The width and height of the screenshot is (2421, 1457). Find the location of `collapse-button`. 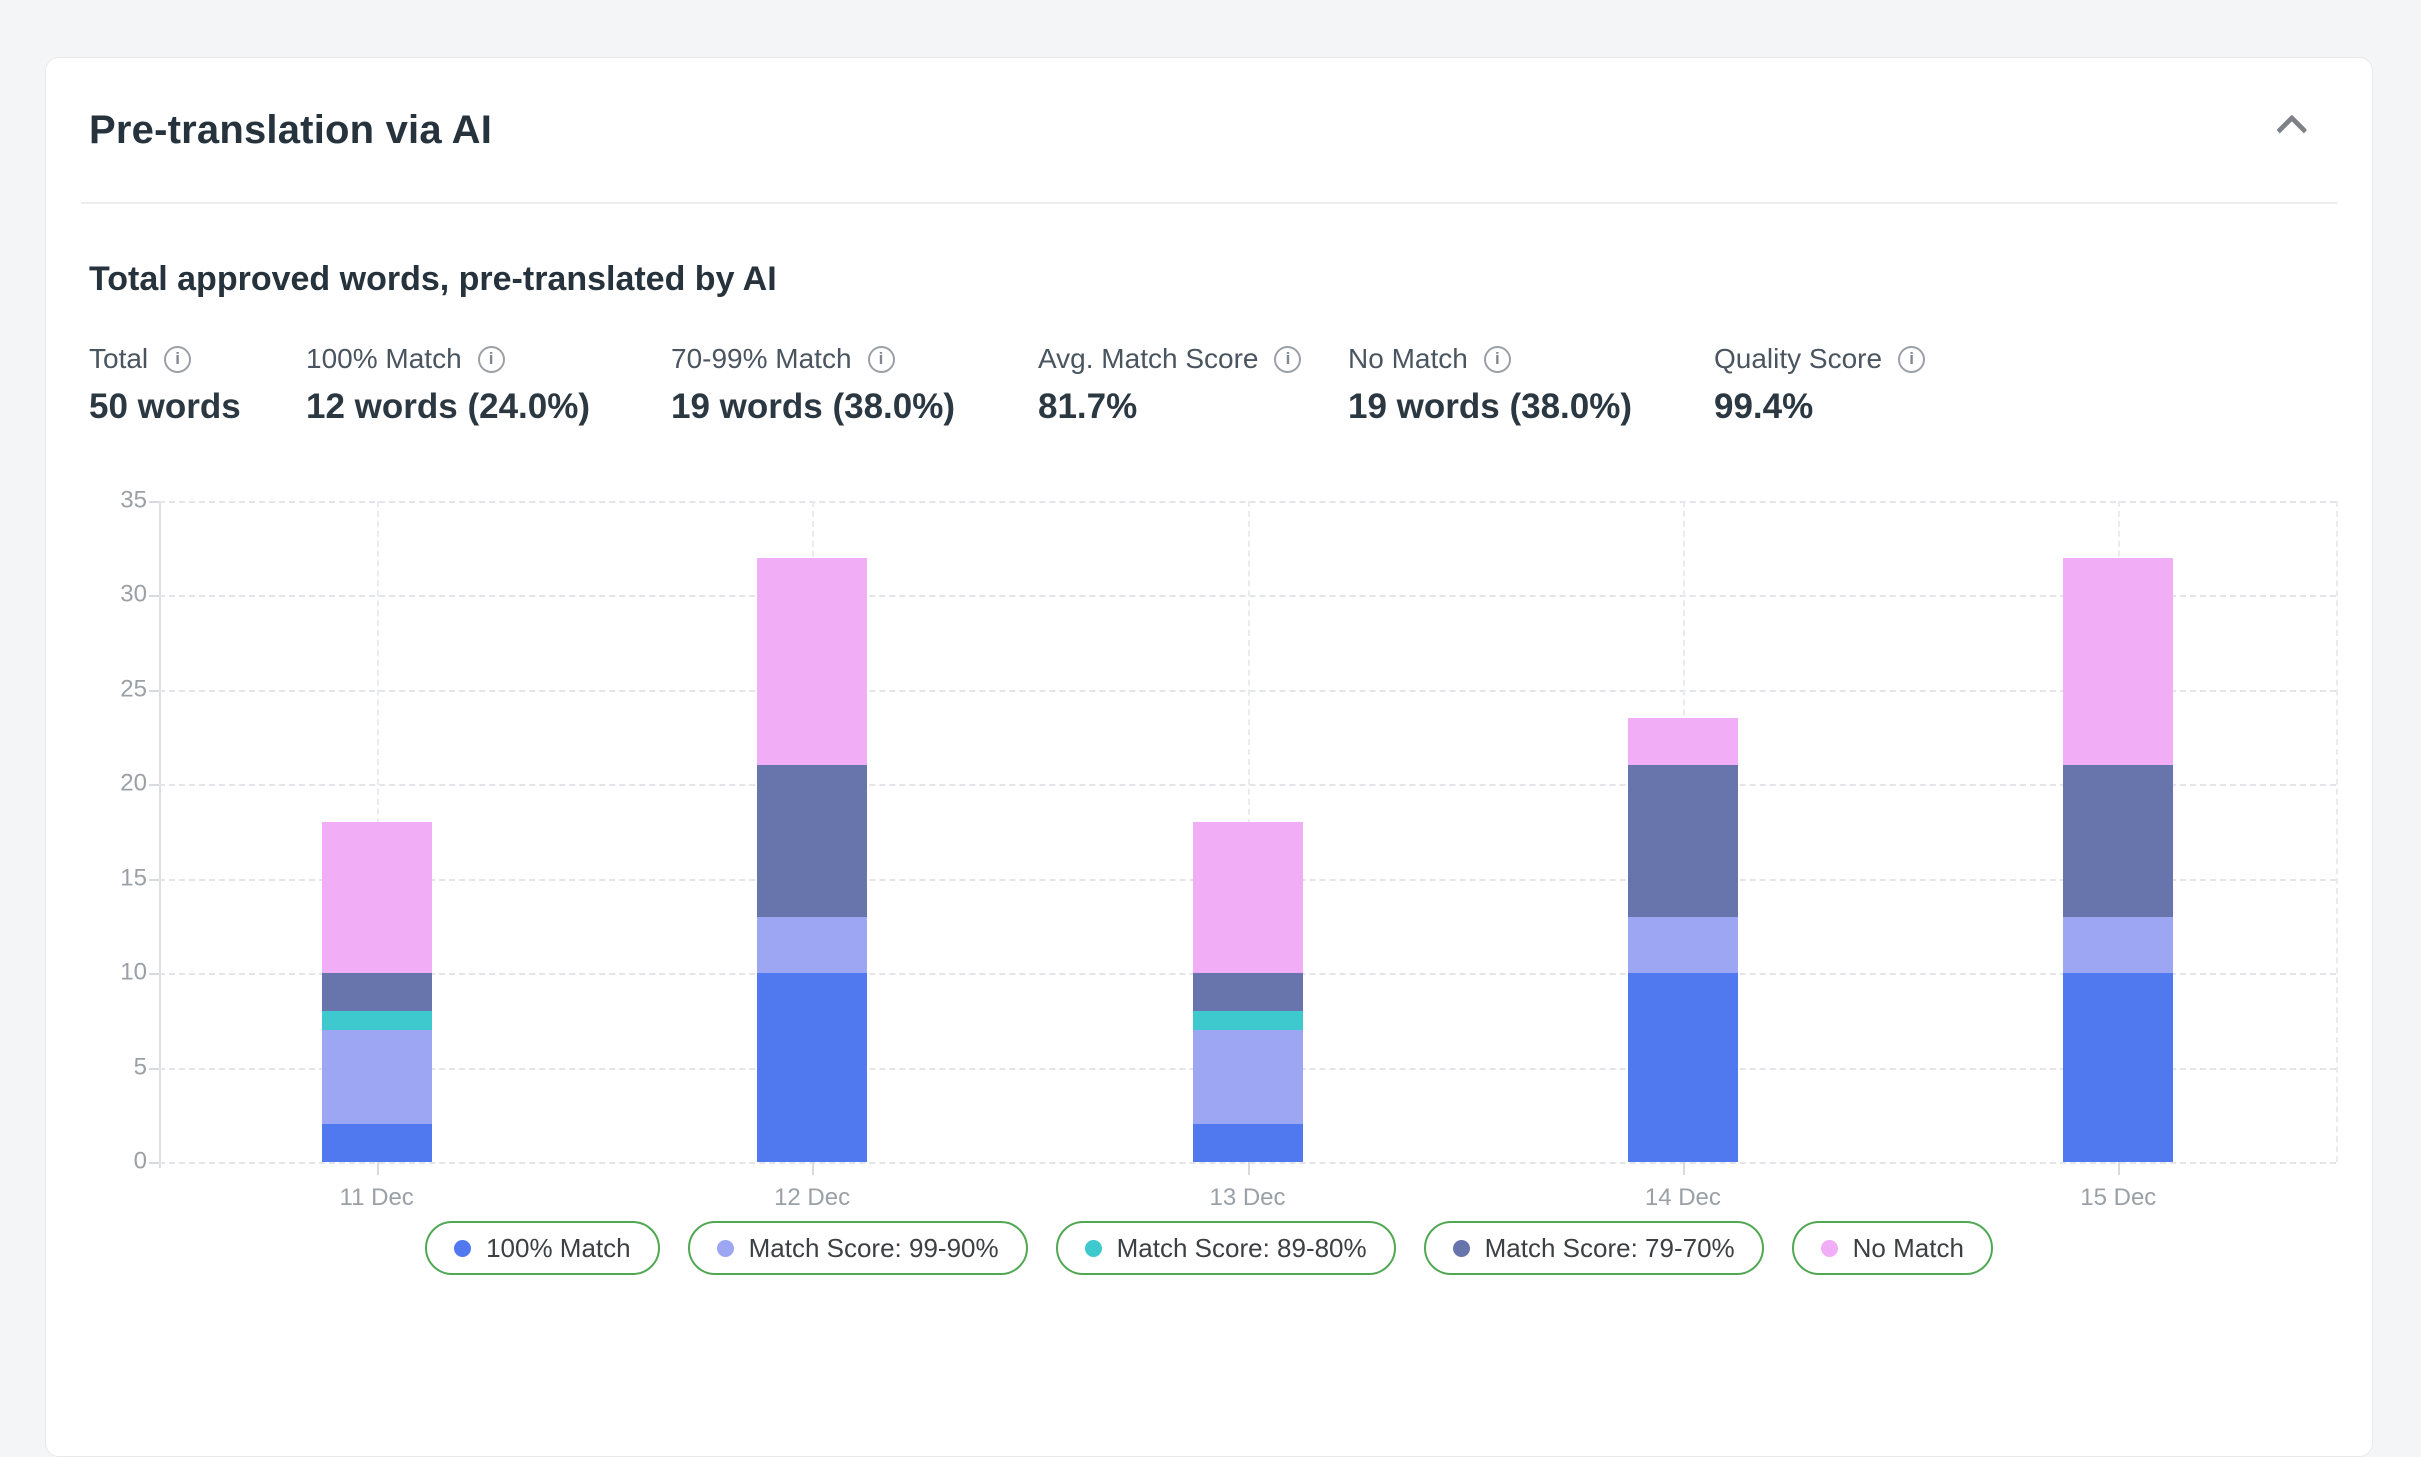

collapse-button is located at coordinates (2289, 130).